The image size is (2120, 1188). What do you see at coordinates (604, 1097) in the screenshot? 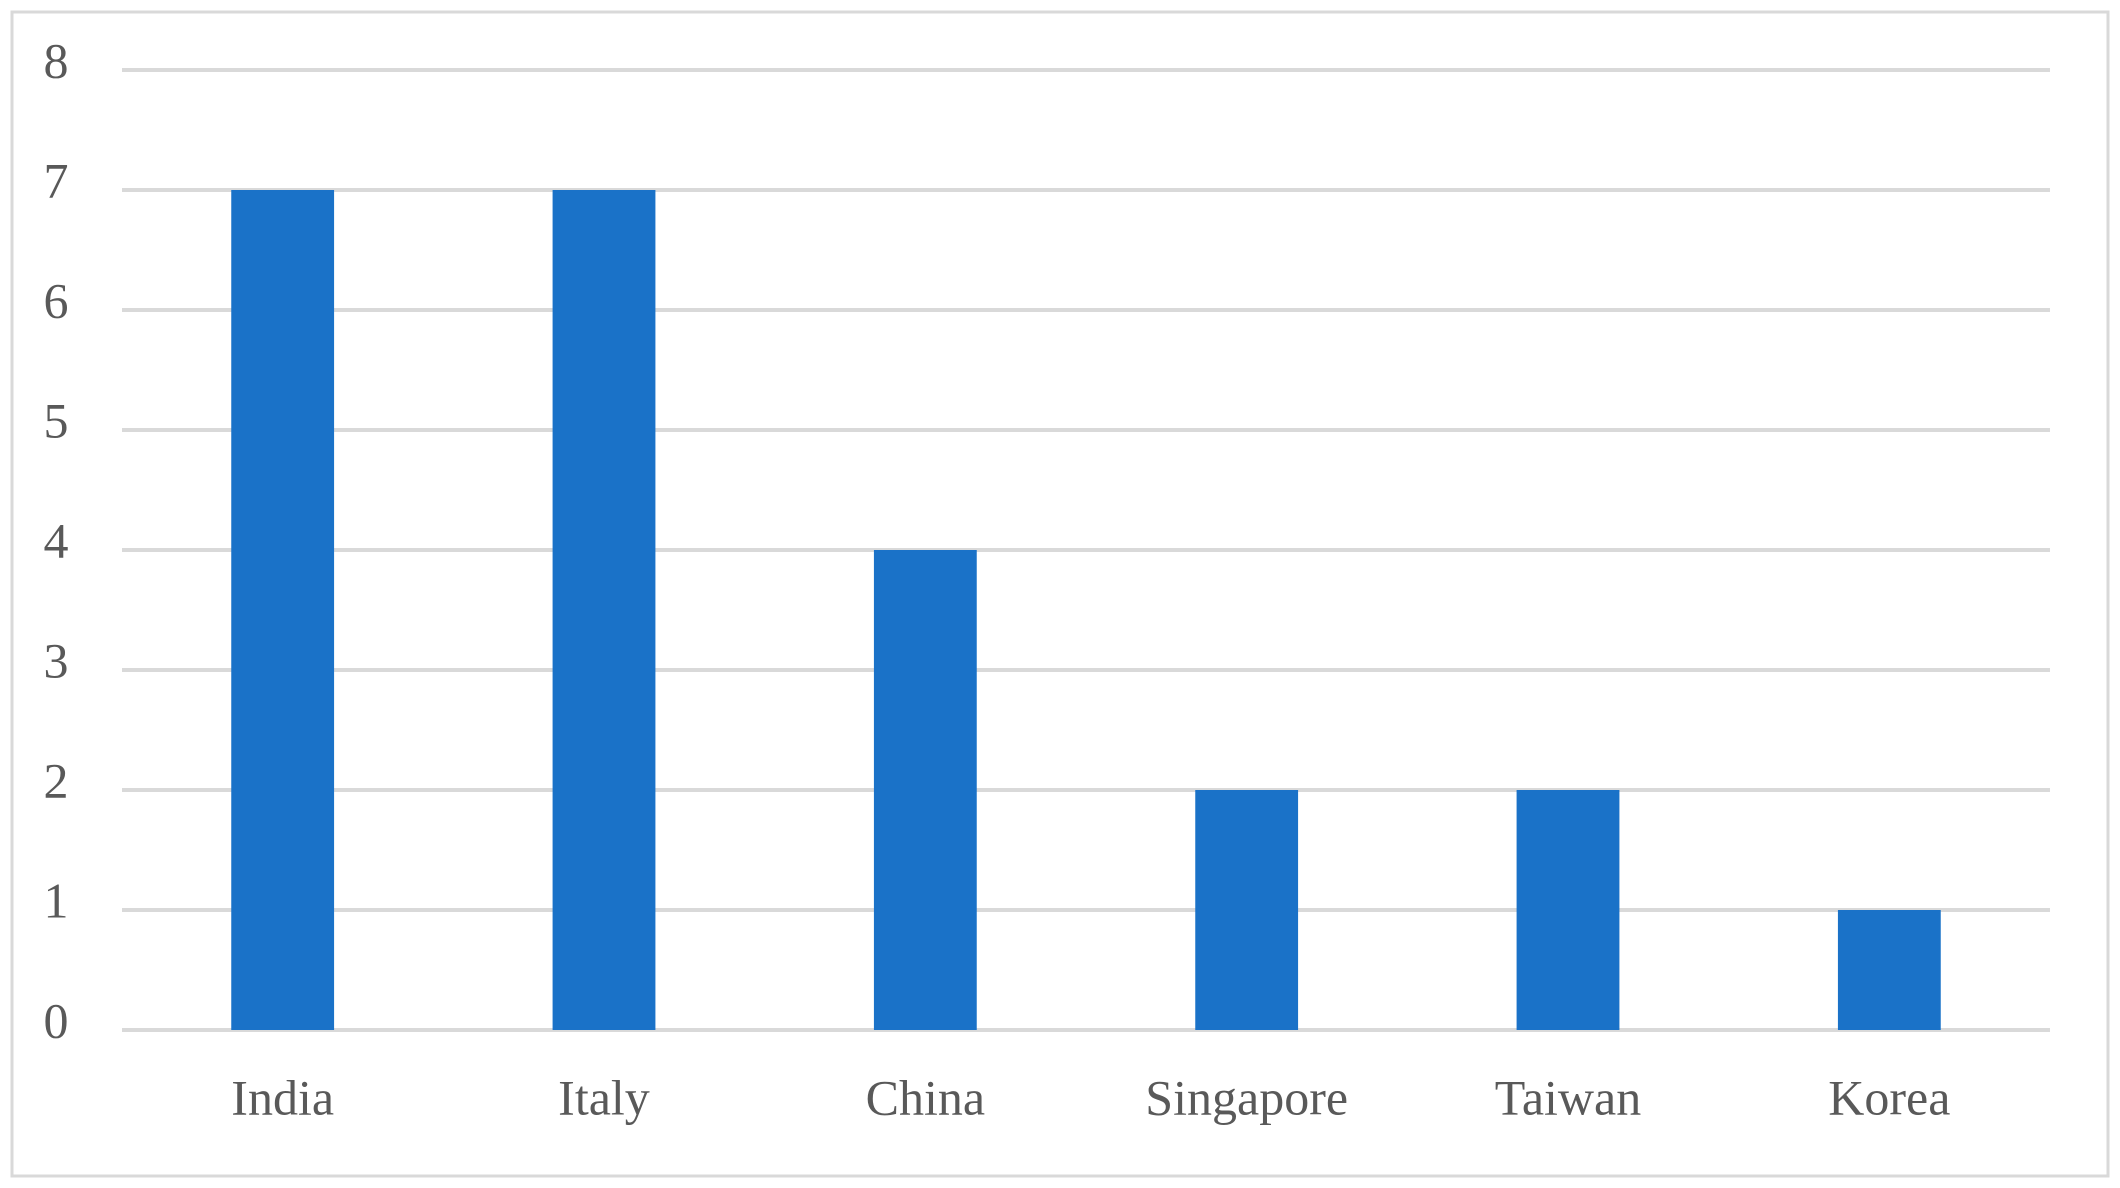
I see `x-tick-label: Italy` at bounding box center [604, 1097].